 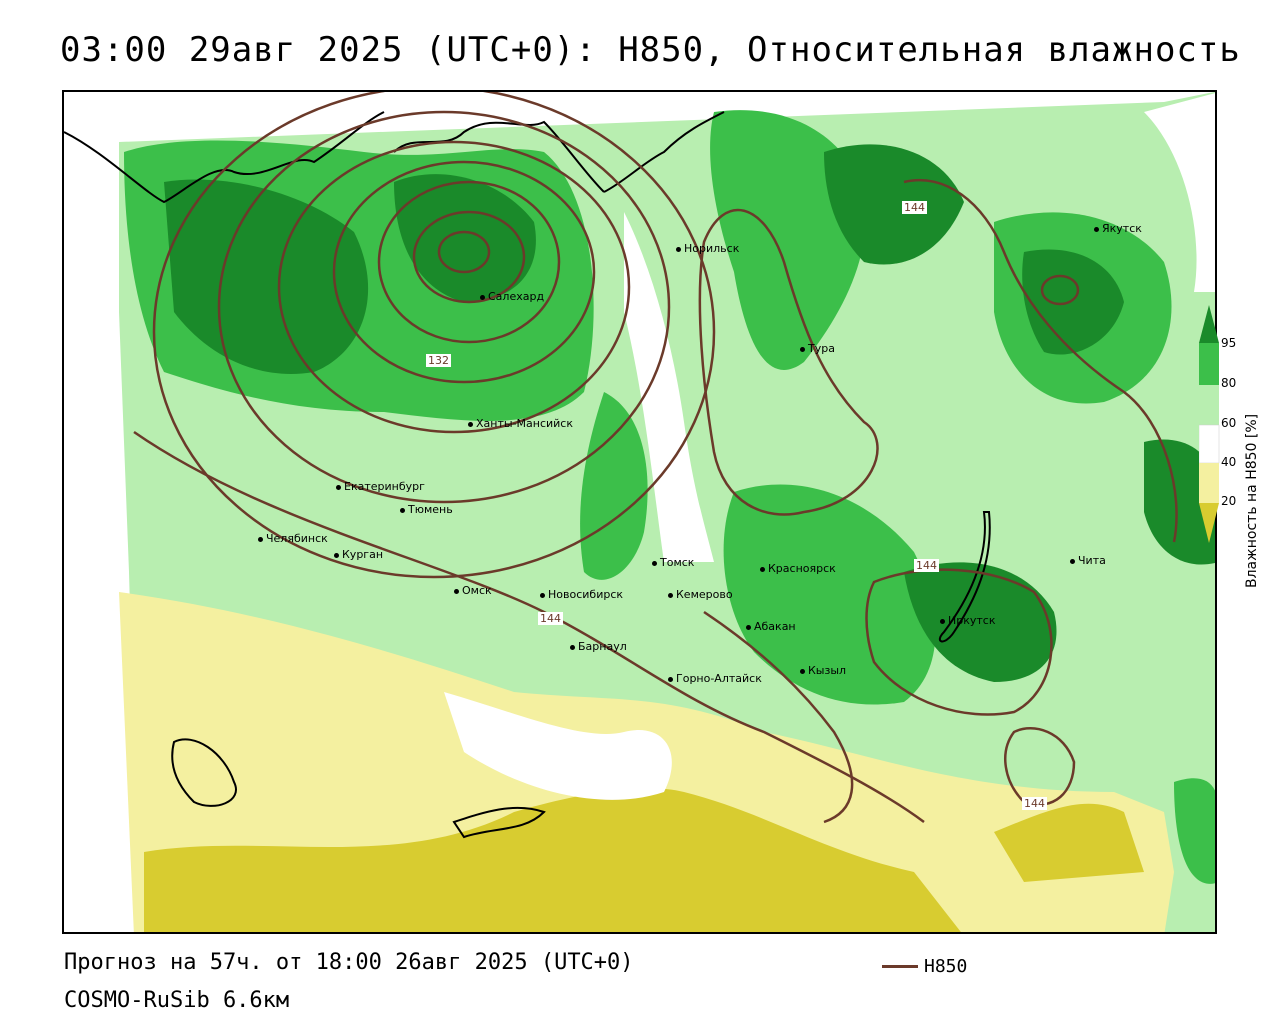 I want to click on city-marker: Красноярск, so click(x=798, y=568).